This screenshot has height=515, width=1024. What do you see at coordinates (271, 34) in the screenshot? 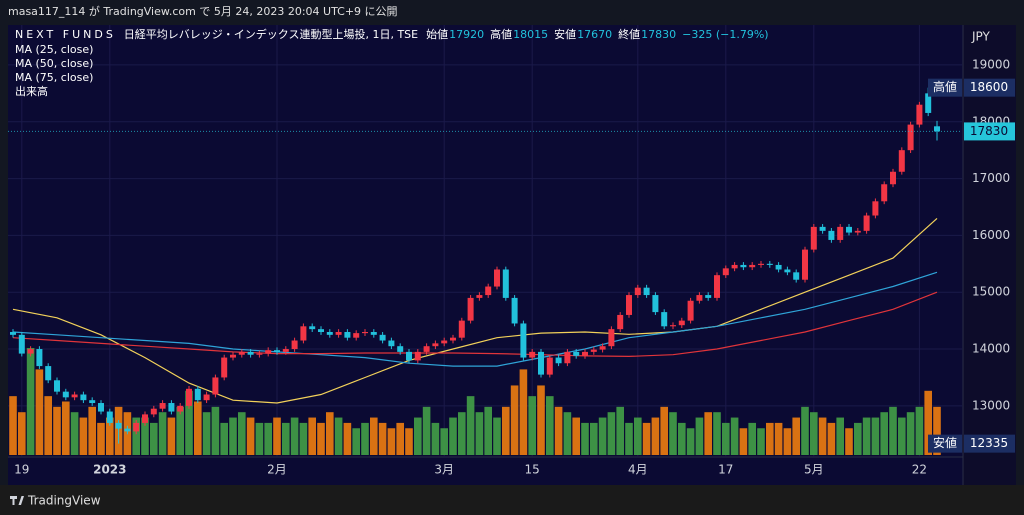
I see `symbol-description: 日経平均レバレッジ・インデックス連動型上場投, 1日, TSE` at bounding box center [271, 34].